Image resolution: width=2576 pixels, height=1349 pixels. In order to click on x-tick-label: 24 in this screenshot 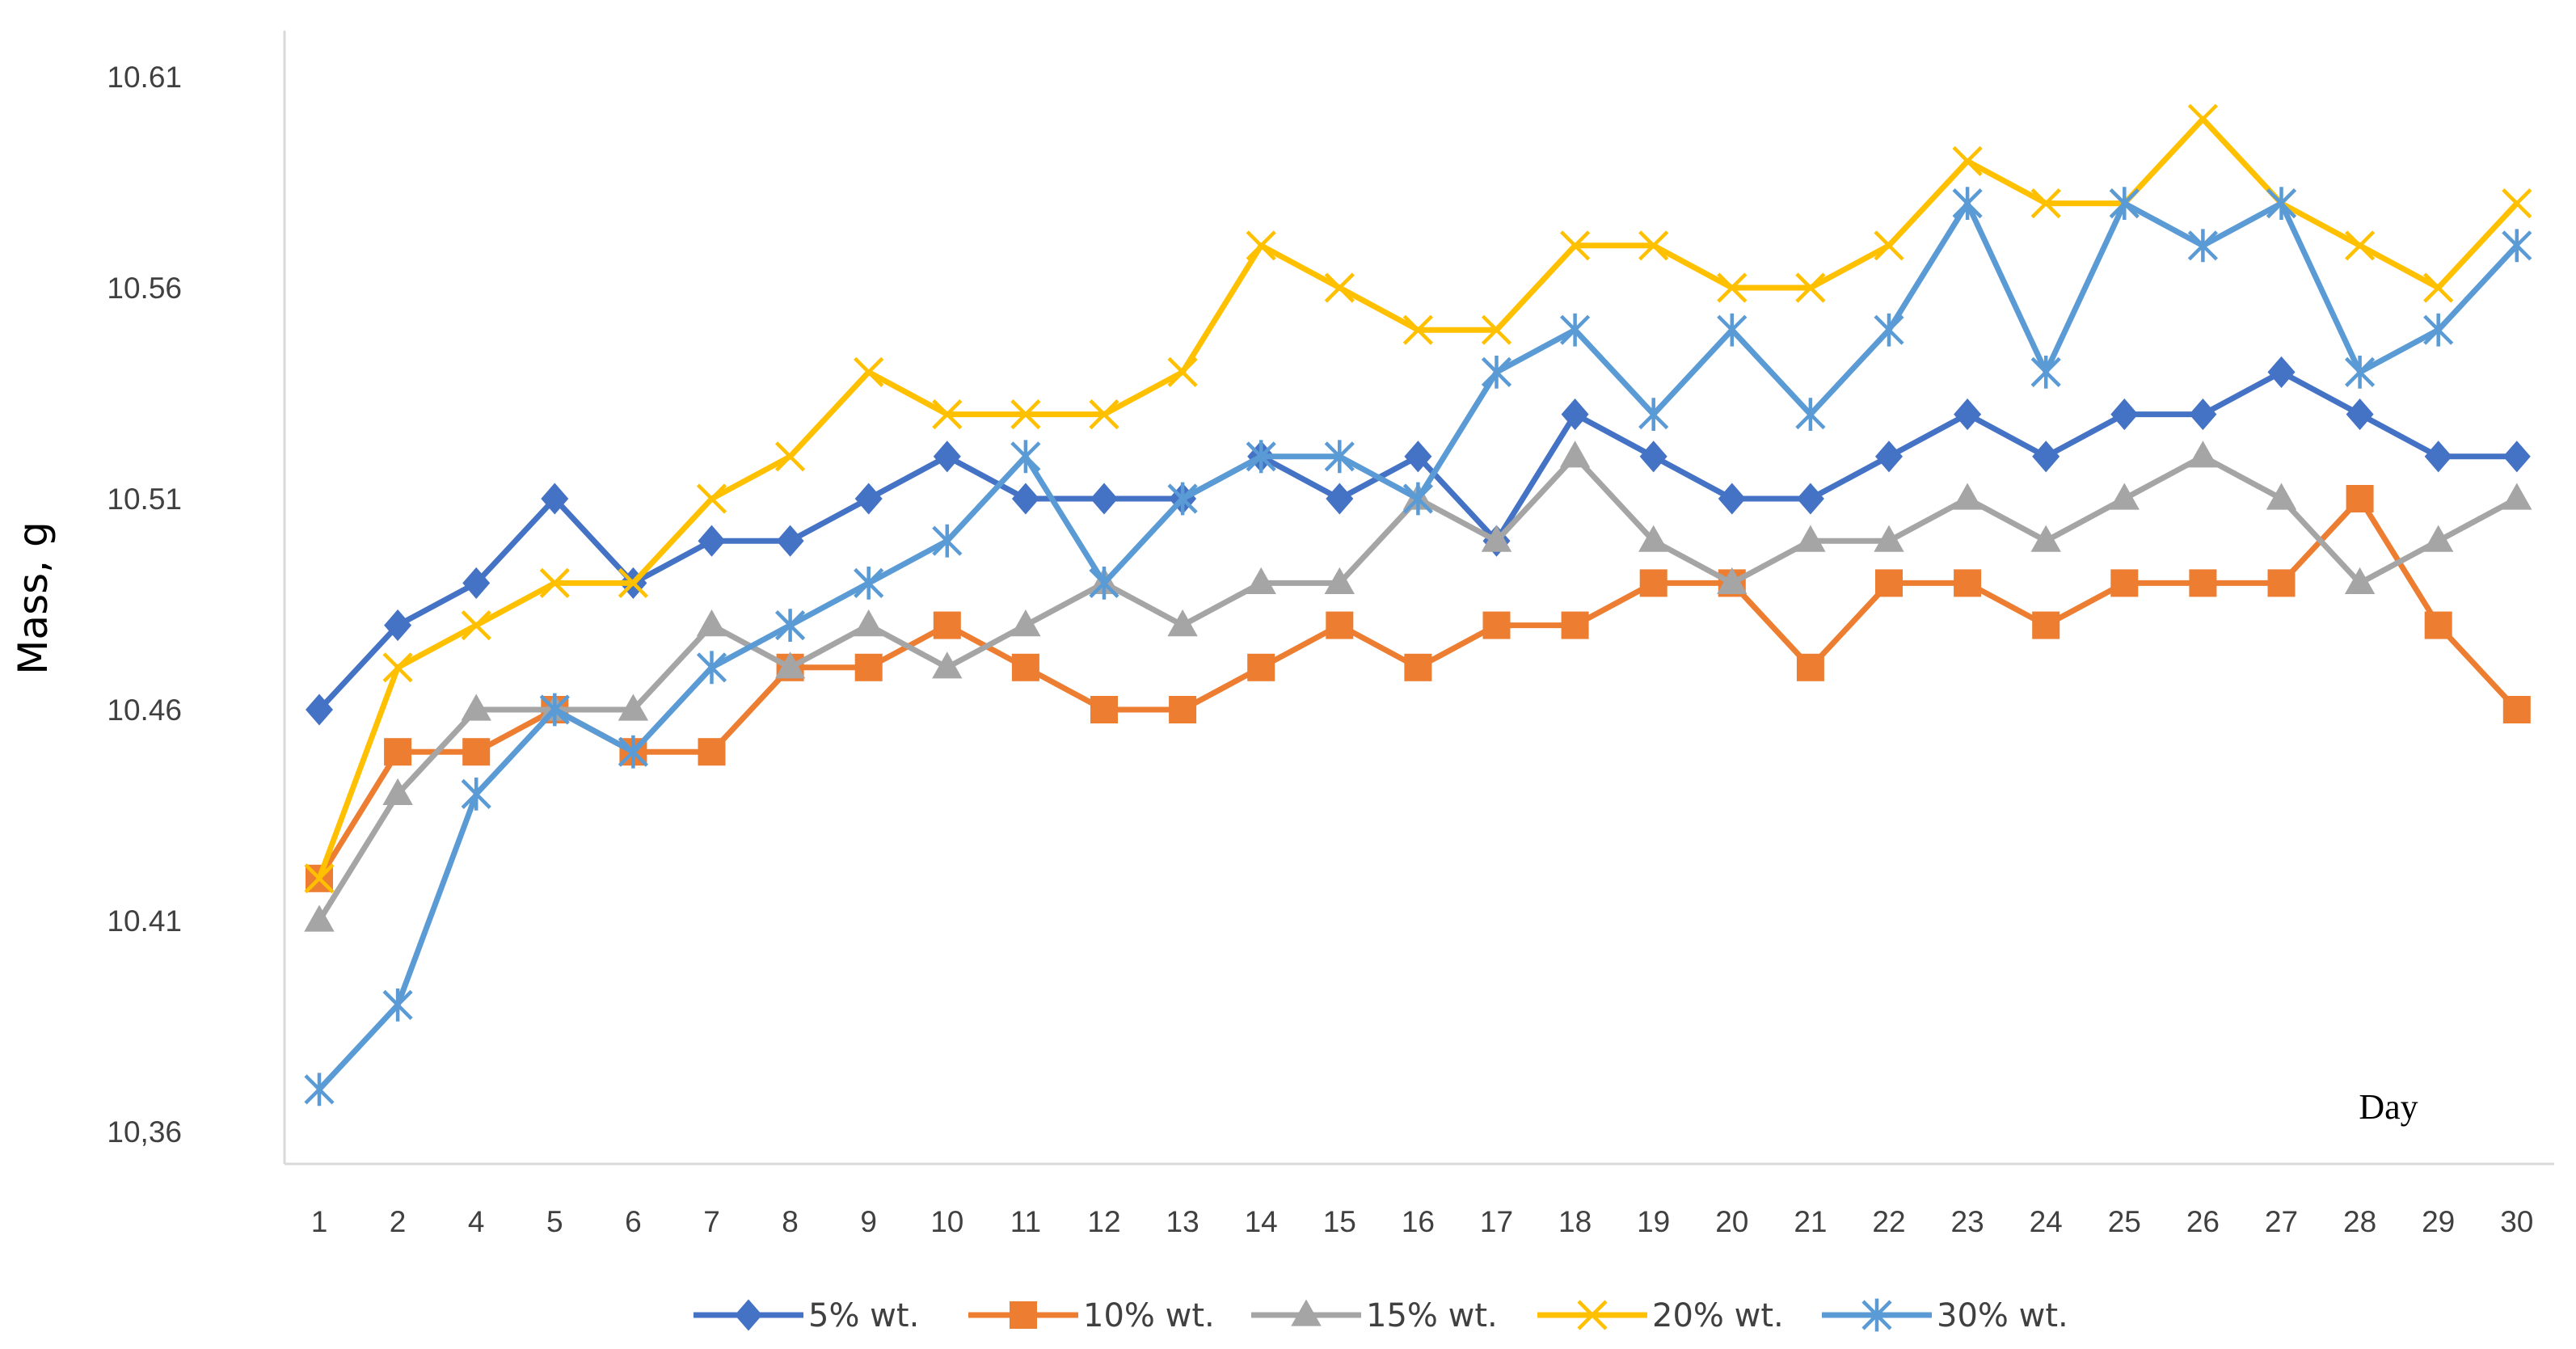, I will do `click(2047, 1222)`.